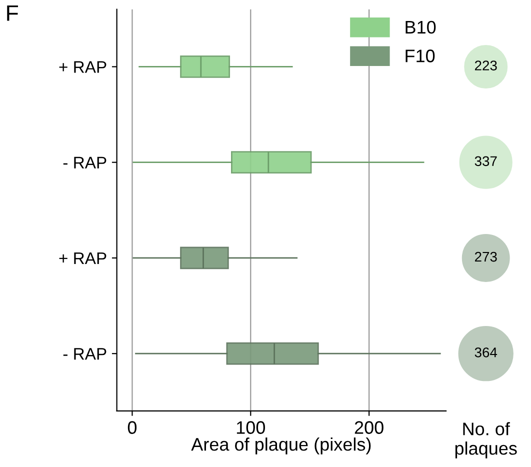 This screenshot has width=531, height=467. Describe the element at coordinates (485, 161) in the screenshot. I see `data-label: 337` at that location.